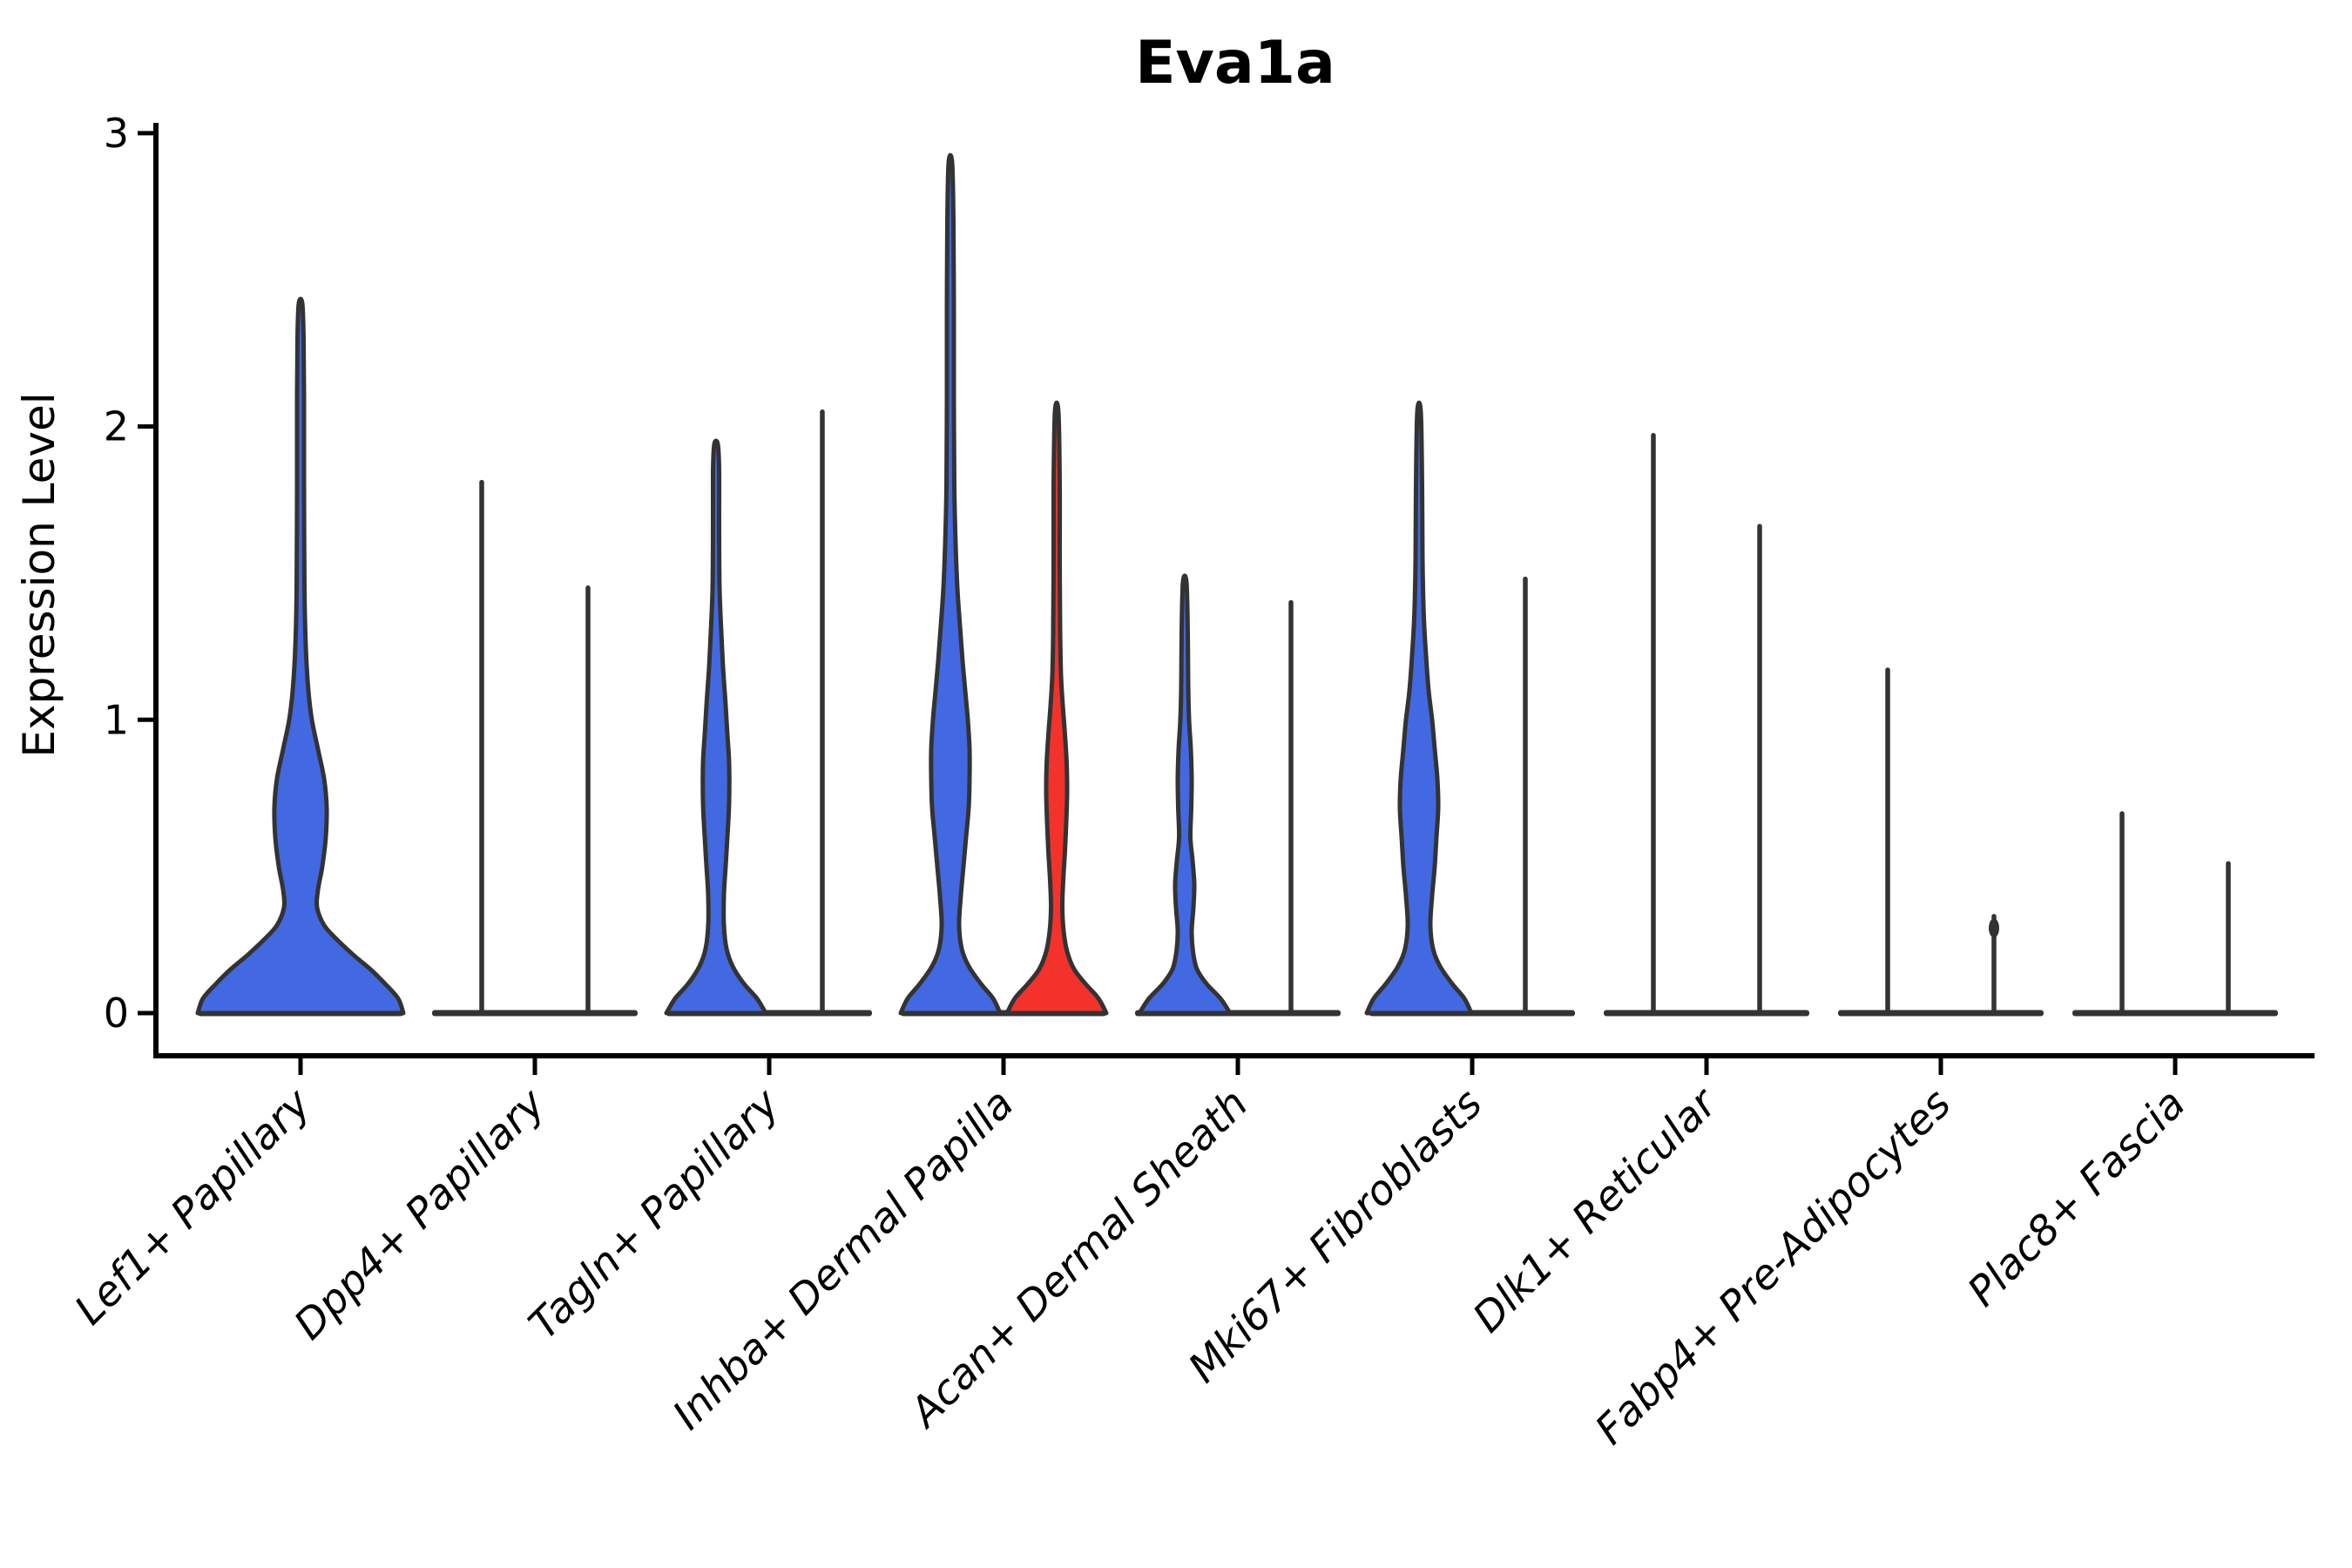  What do you see at coordinates (2076, 1198) in the screenshot?
I see `x-tick-label: Plac8+ Fascia` at bounding box center [2076, 1198].